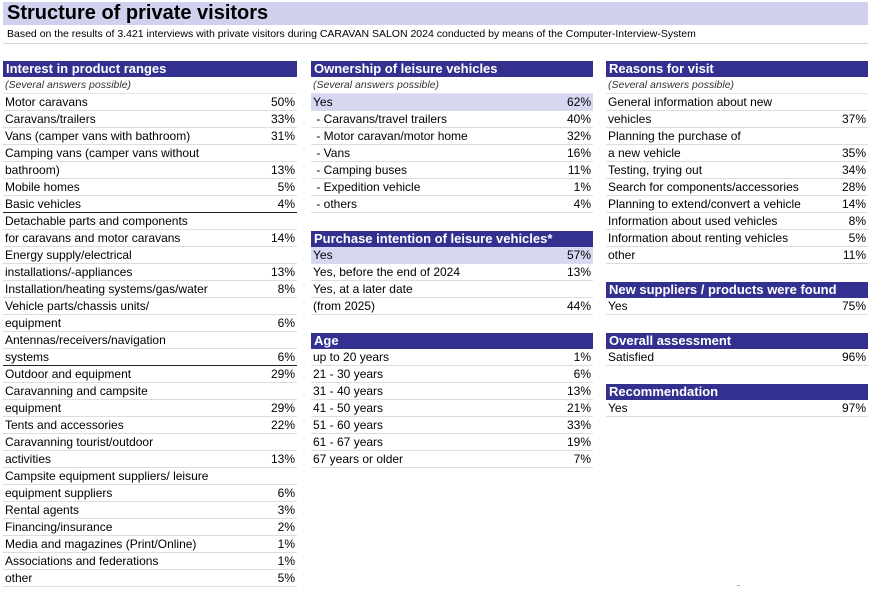 This screenshot has width=871, height=591. I want to click on table-row: Satisfied 96%, so click(737, 357).